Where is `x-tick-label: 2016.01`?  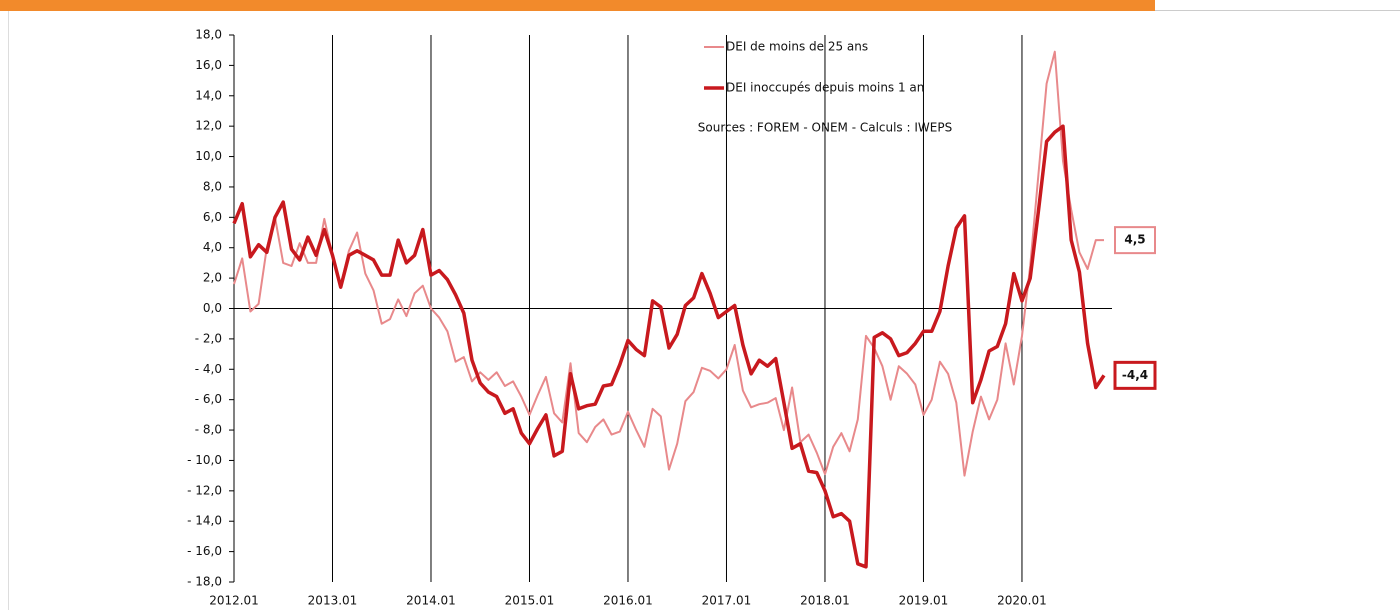
x-tick-label: 2016.01 is located at coordinates (628, 601).